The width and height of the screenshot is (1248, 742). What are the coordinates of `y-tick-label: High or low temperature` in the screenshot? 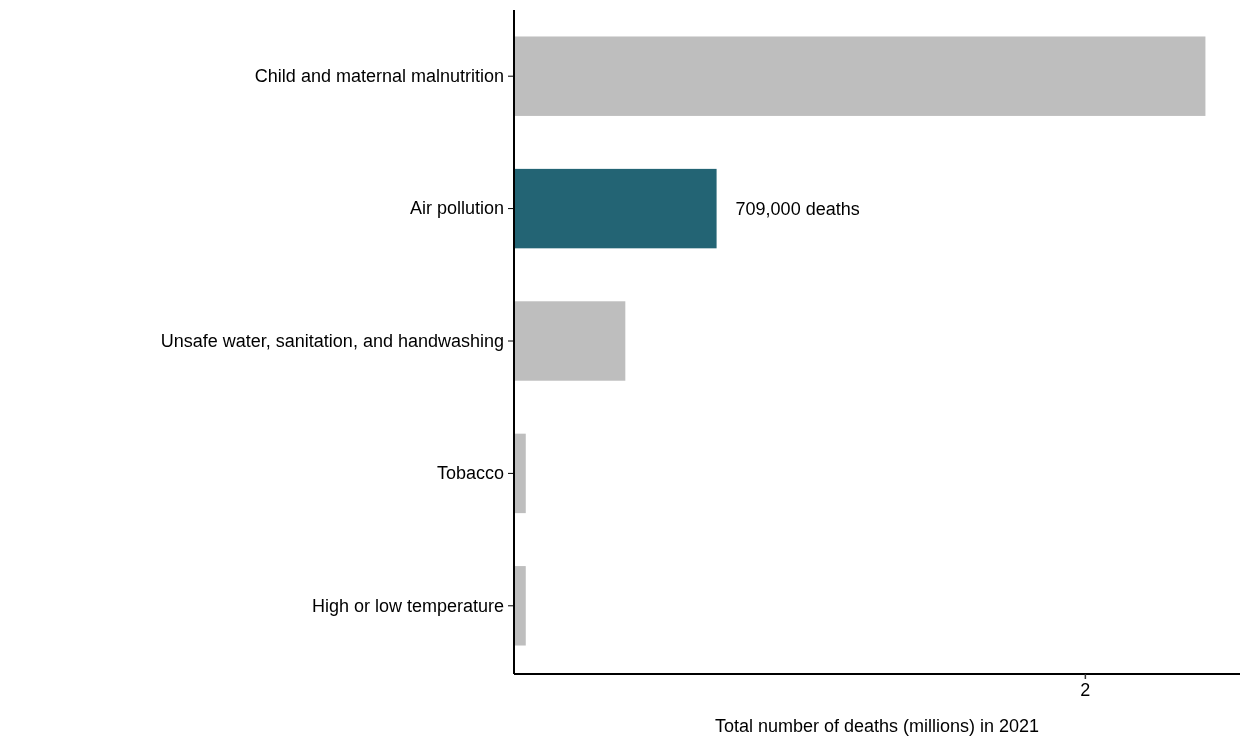 It's located at (407, 605).